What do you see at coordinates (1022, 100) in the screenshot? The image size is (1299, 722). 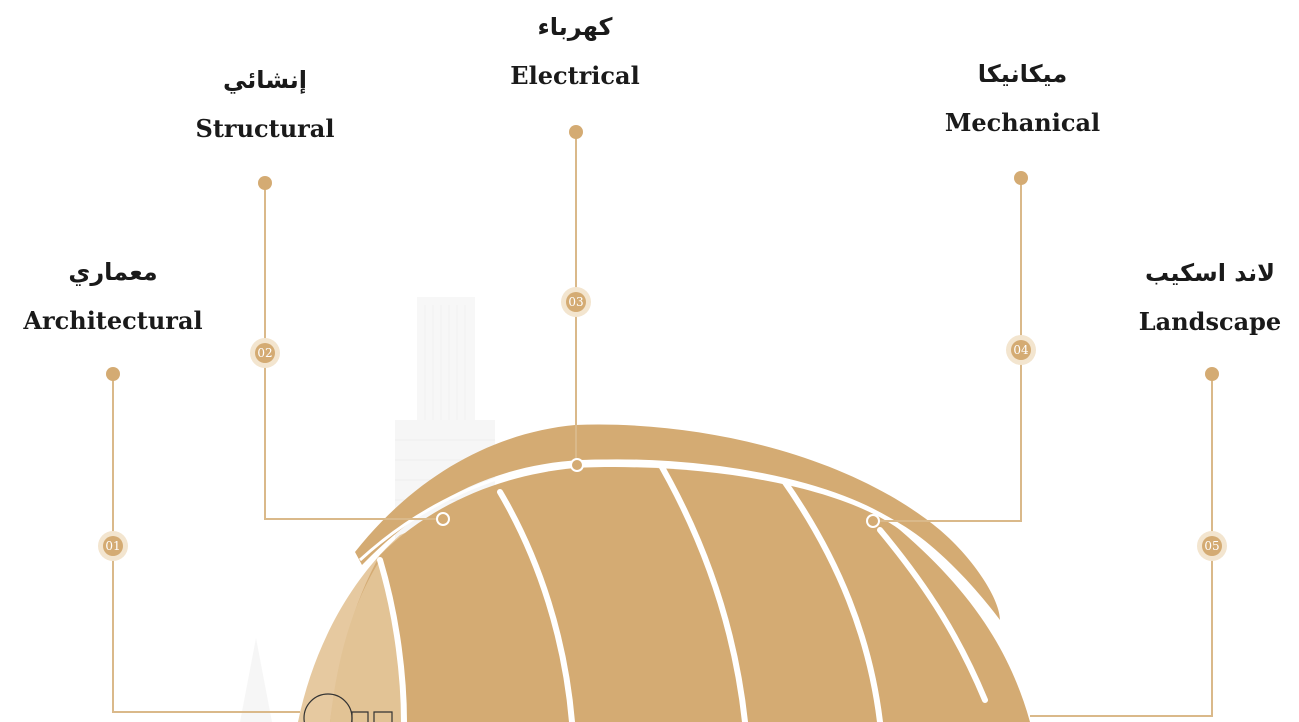 I see `label-mechanical: ميكانيكا Mechanical` at bounding box center [1022, 100].